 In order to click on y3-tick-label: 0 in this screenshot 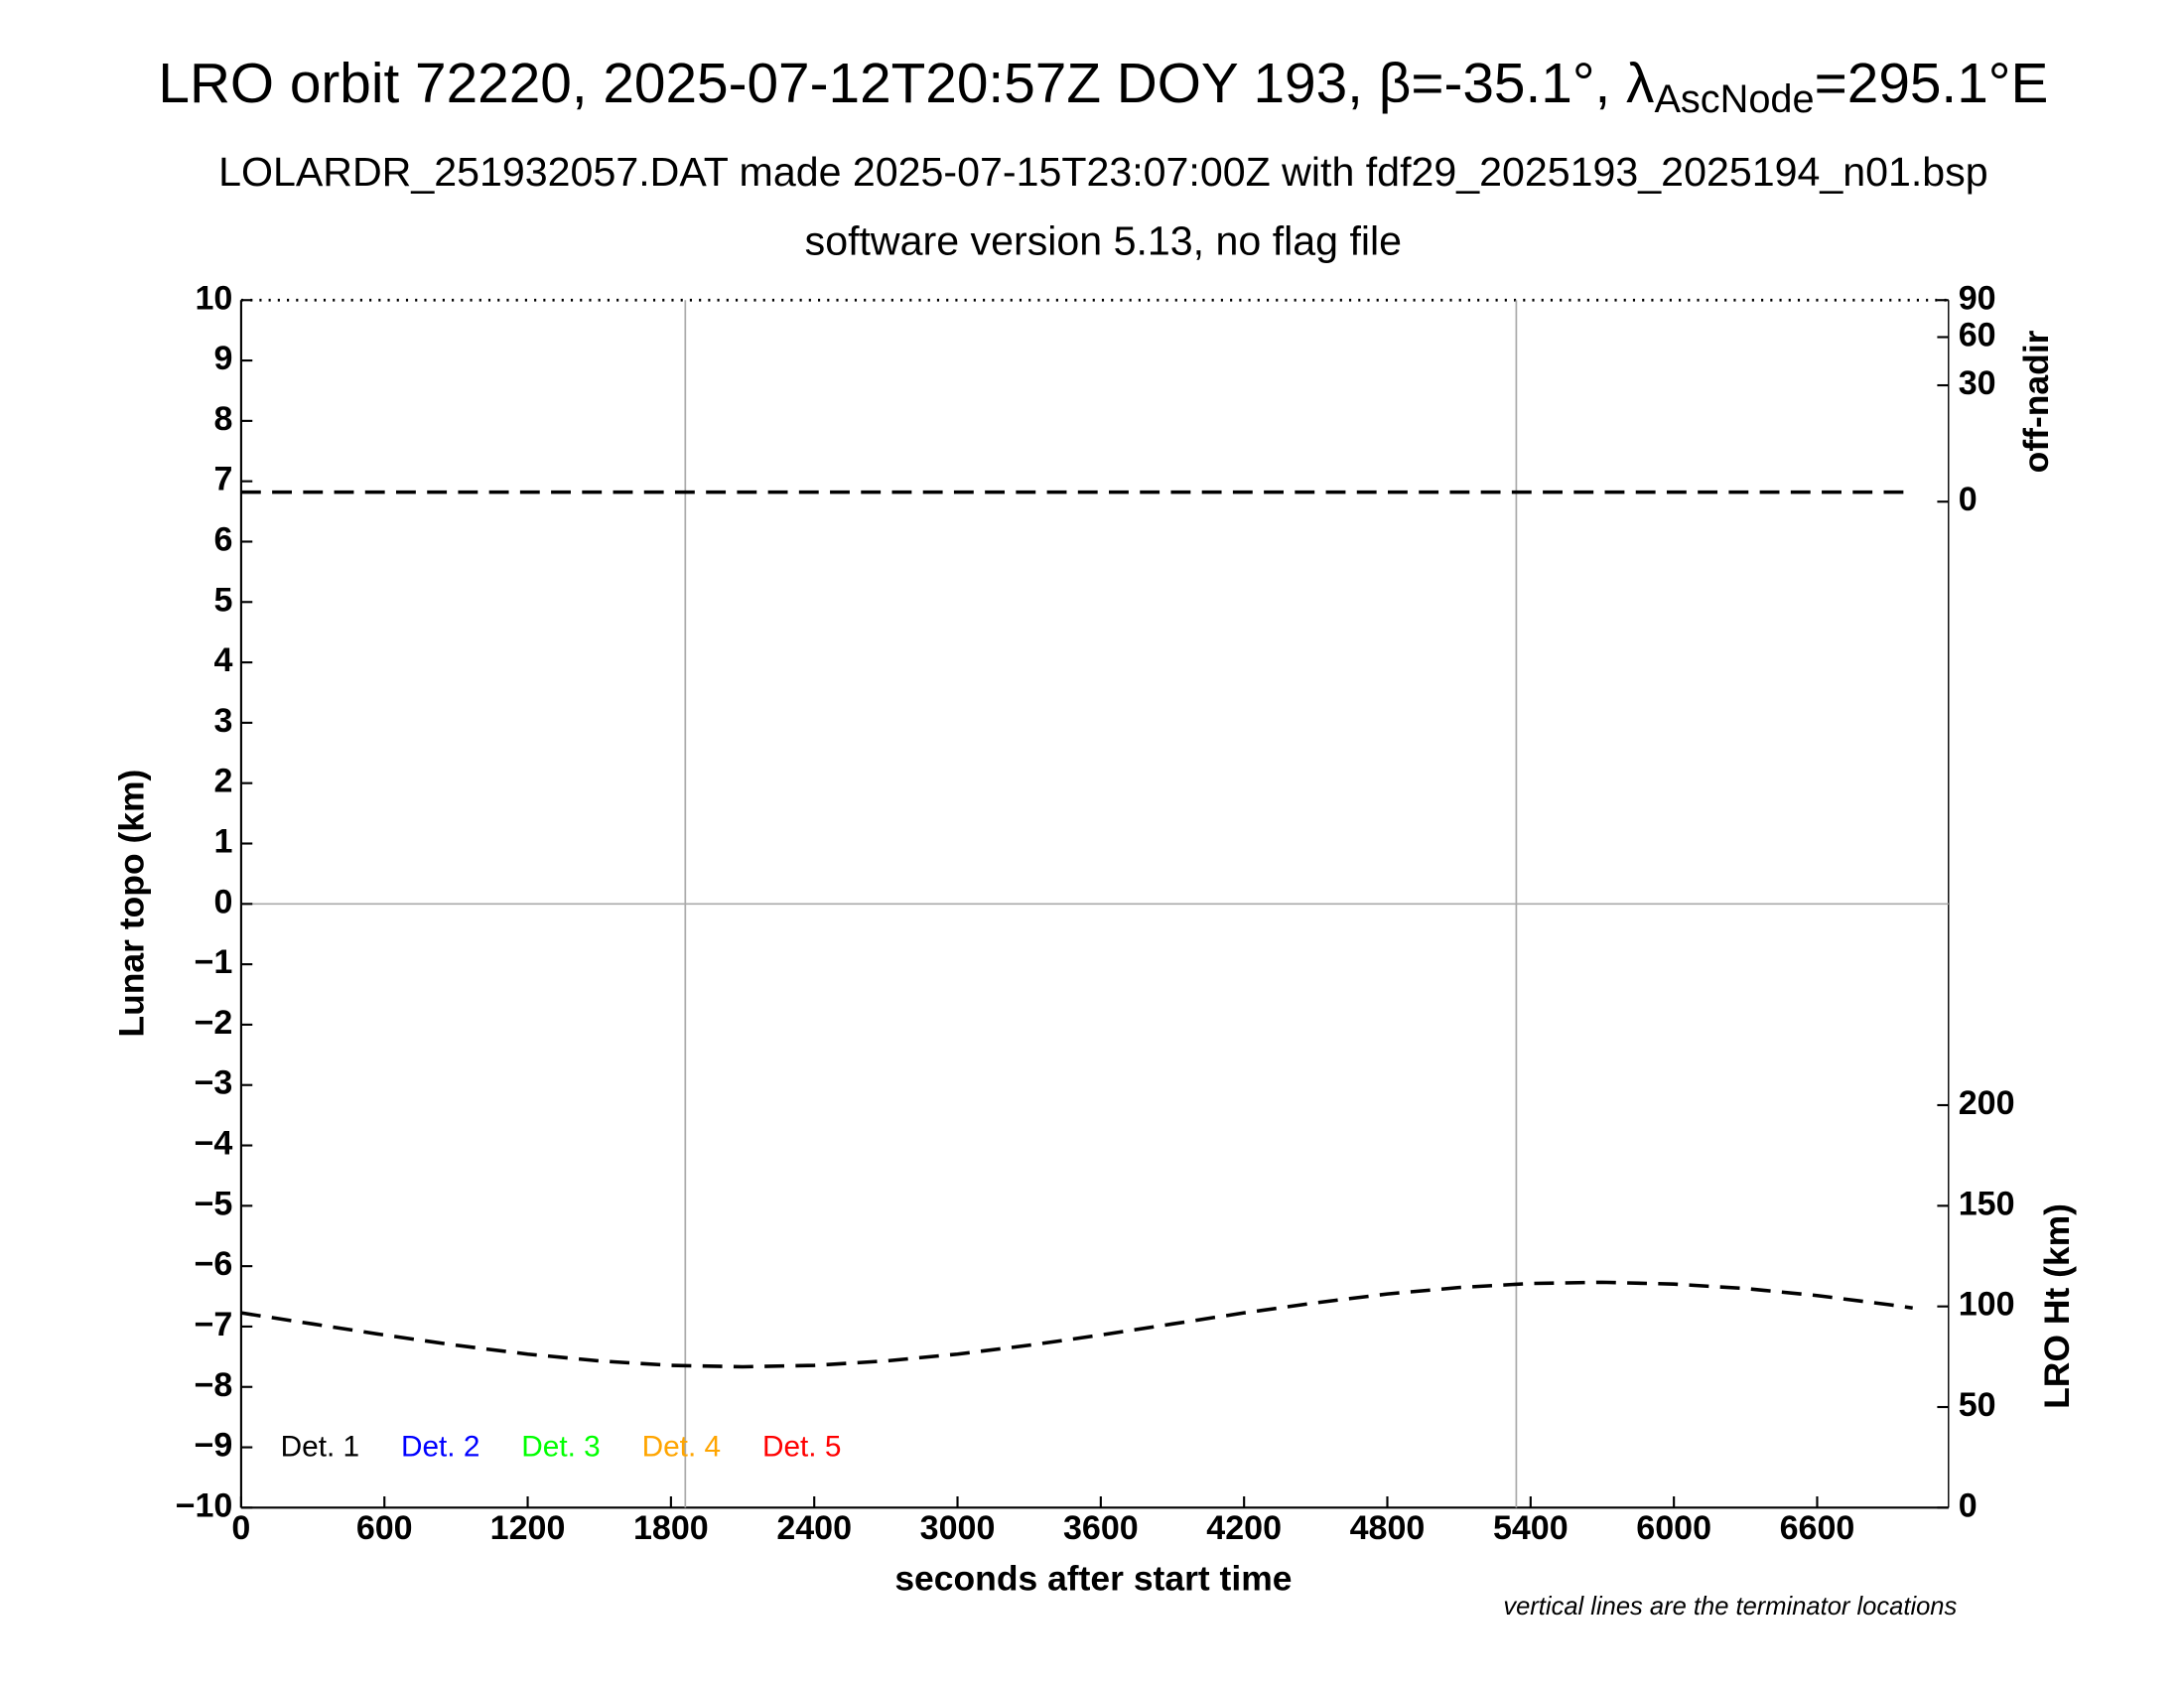, I will do `click(1968, 499)`.